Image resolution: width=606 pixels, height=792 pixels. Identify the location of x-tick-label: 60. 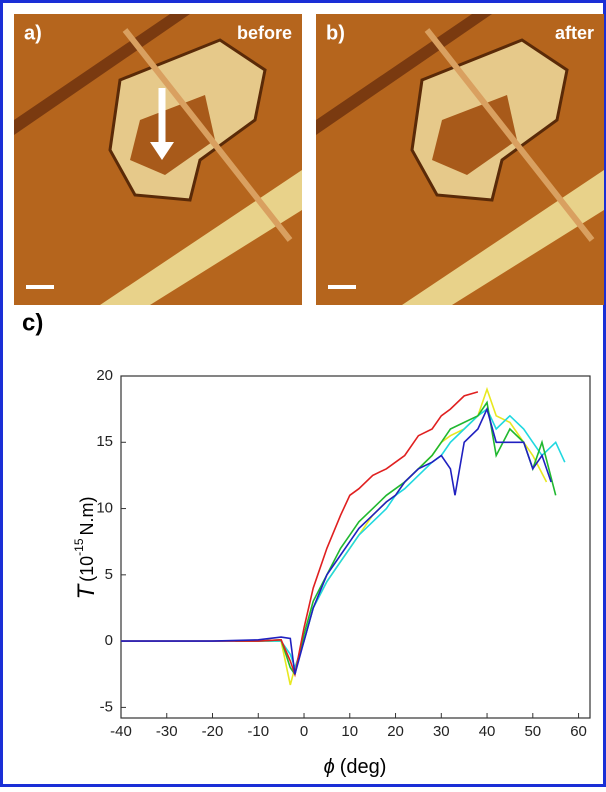
(578, 731).